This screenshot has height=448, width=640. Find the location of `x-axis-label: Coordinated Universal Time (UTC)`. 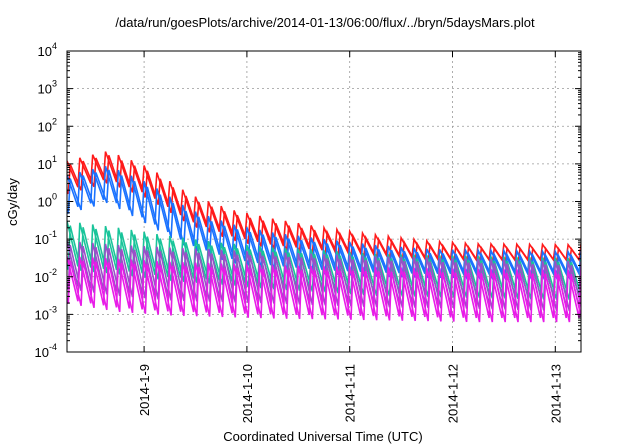

x-axis-label: Coordinated Universal Time (UTC) is located at coordinates (322, 436).